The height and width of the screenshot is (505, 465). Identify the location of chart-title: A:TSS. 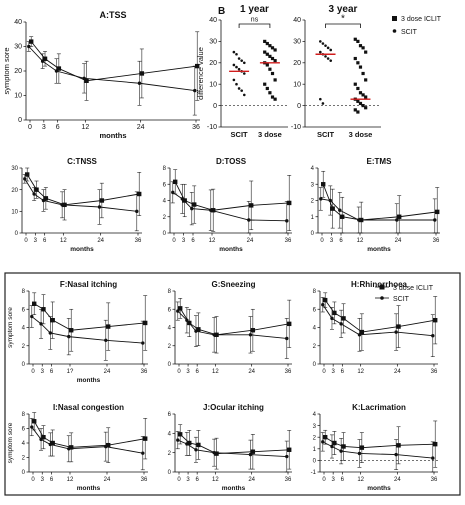
(113, 15).